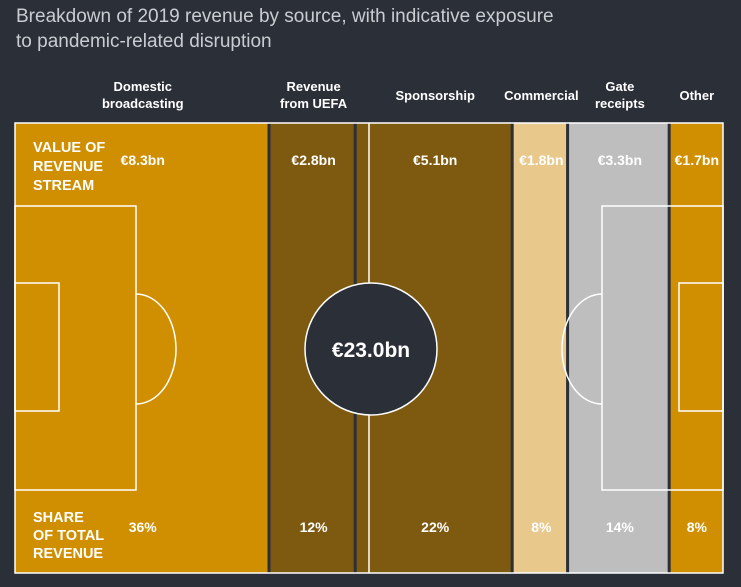  What do you see at coordinates (620, 103) in the screenshot?
I see `category-label-4-1: receipts` at bounding box center [620, 103].